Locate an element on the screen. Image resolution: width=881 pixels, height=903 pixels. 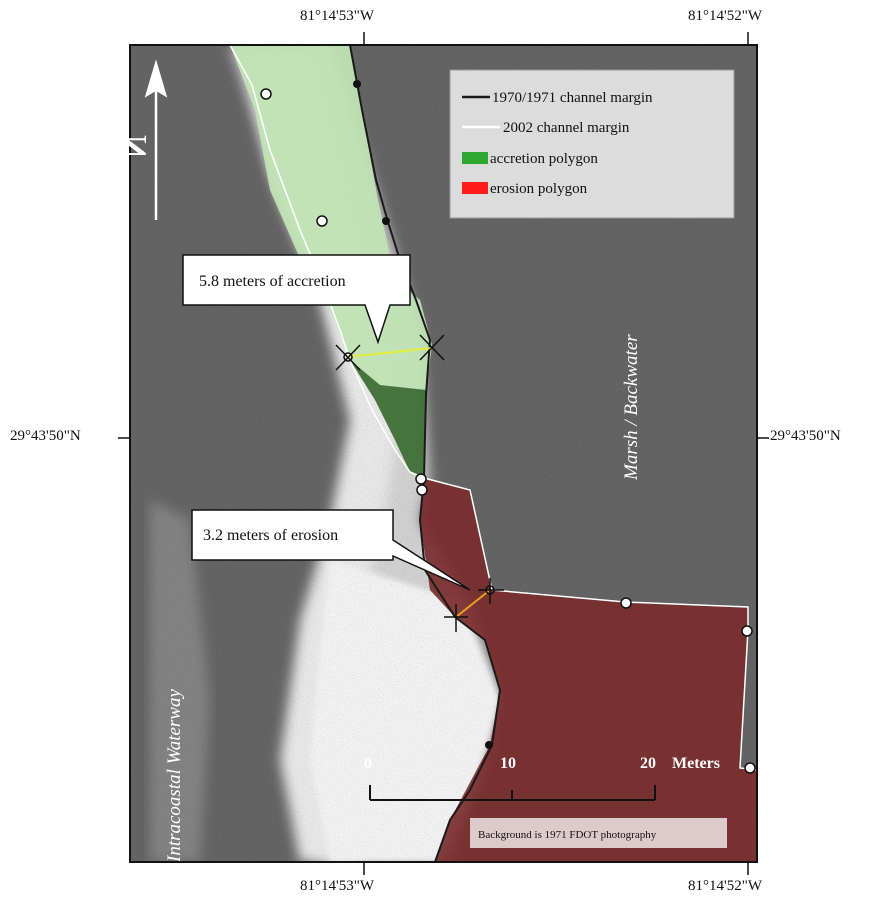
longitude-label-top-right: 81°14'52"W is located at coordinates (725, 16).